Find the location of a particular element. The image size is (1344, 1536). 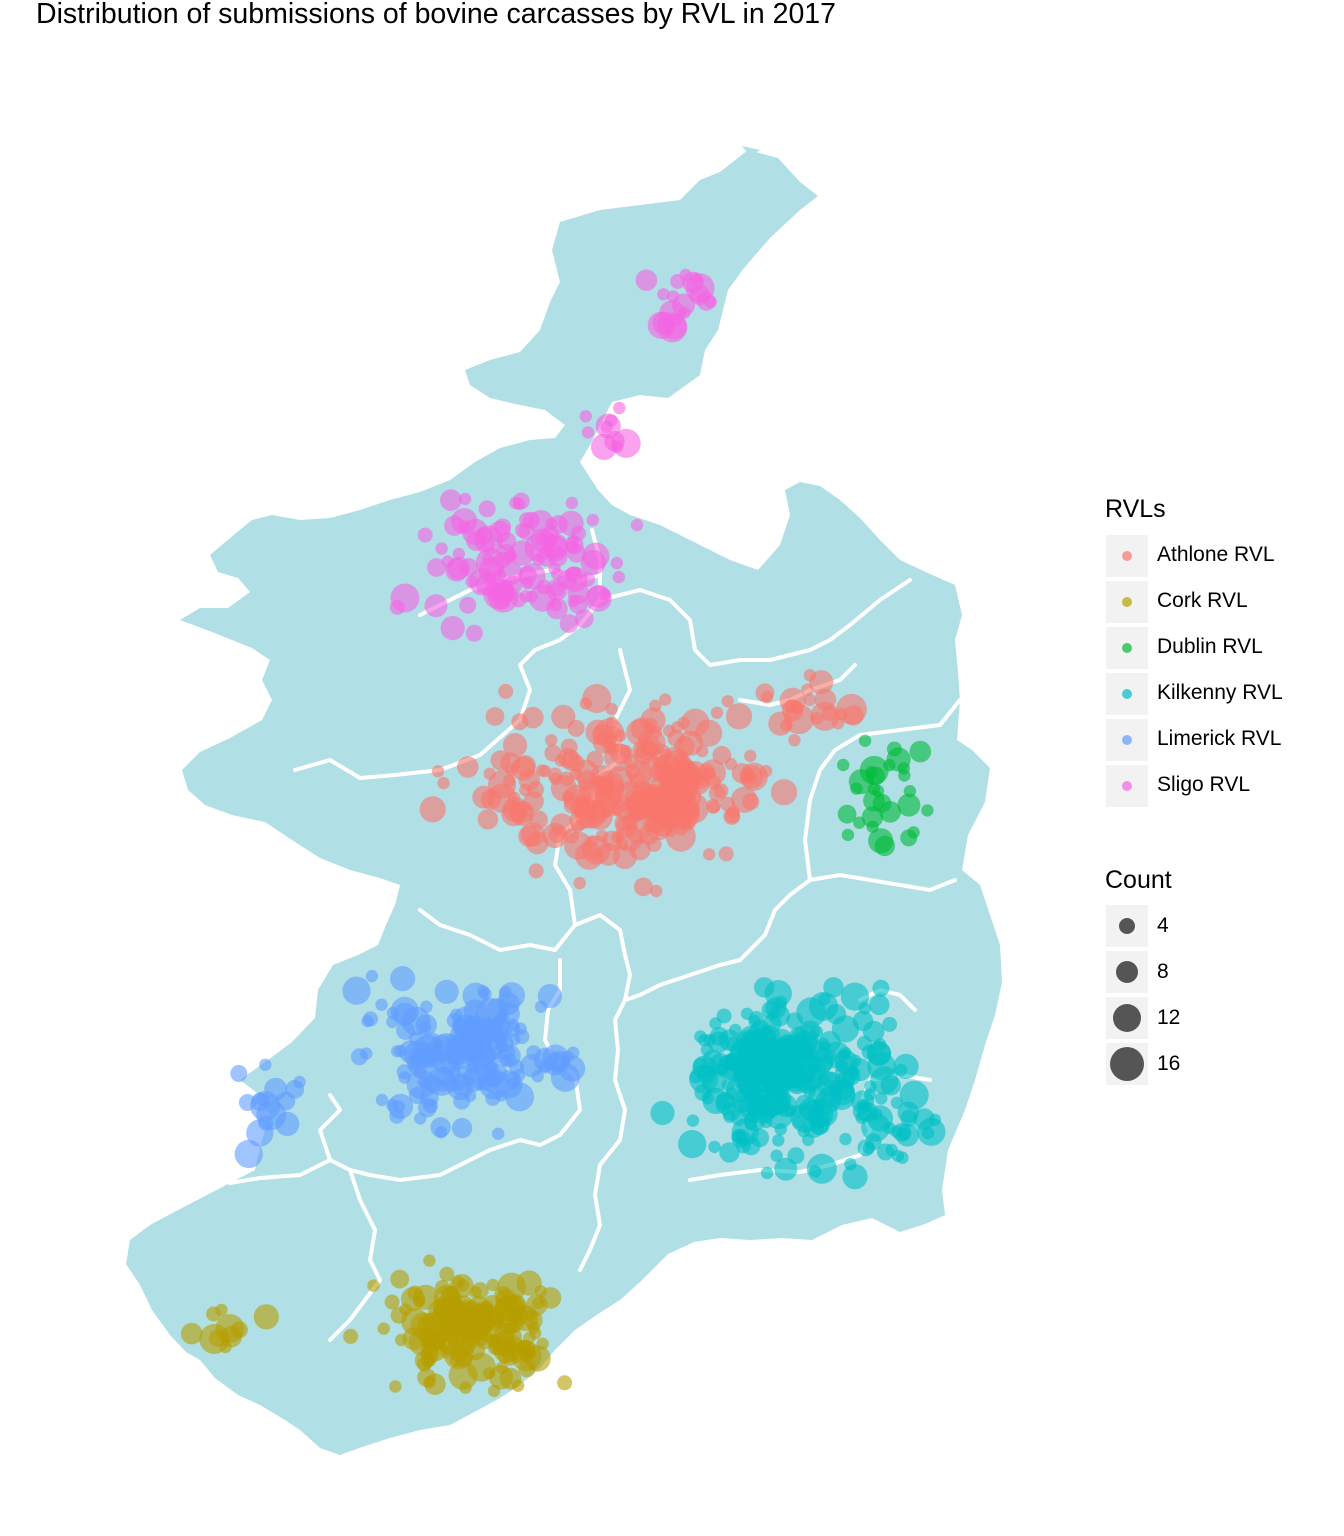

legend-label: Dublin RVL is located at coordinates (1210, 647).